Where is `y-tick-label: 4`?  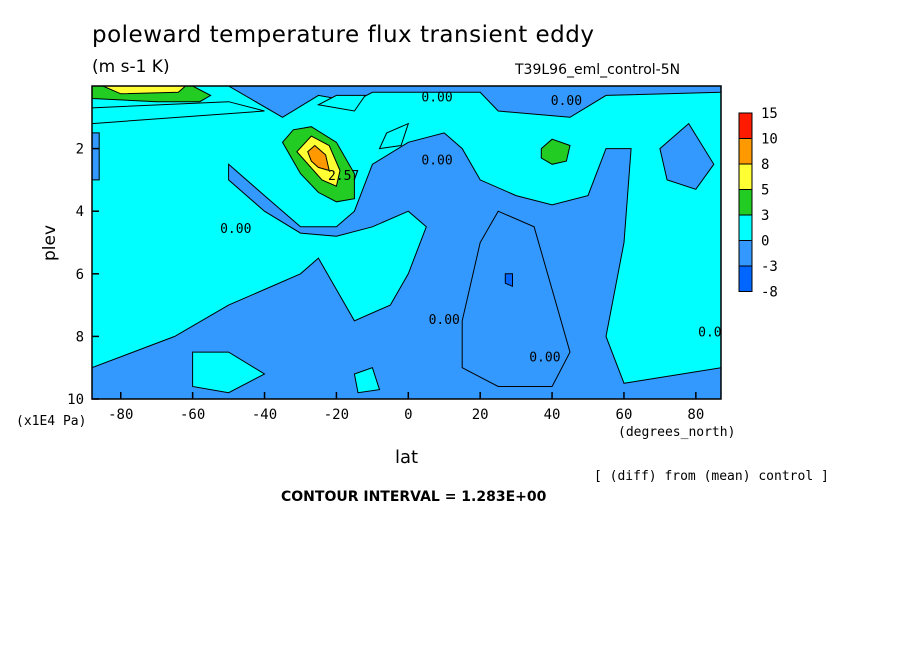 y-tick-label: 4 is located at coordinates (80, 212).